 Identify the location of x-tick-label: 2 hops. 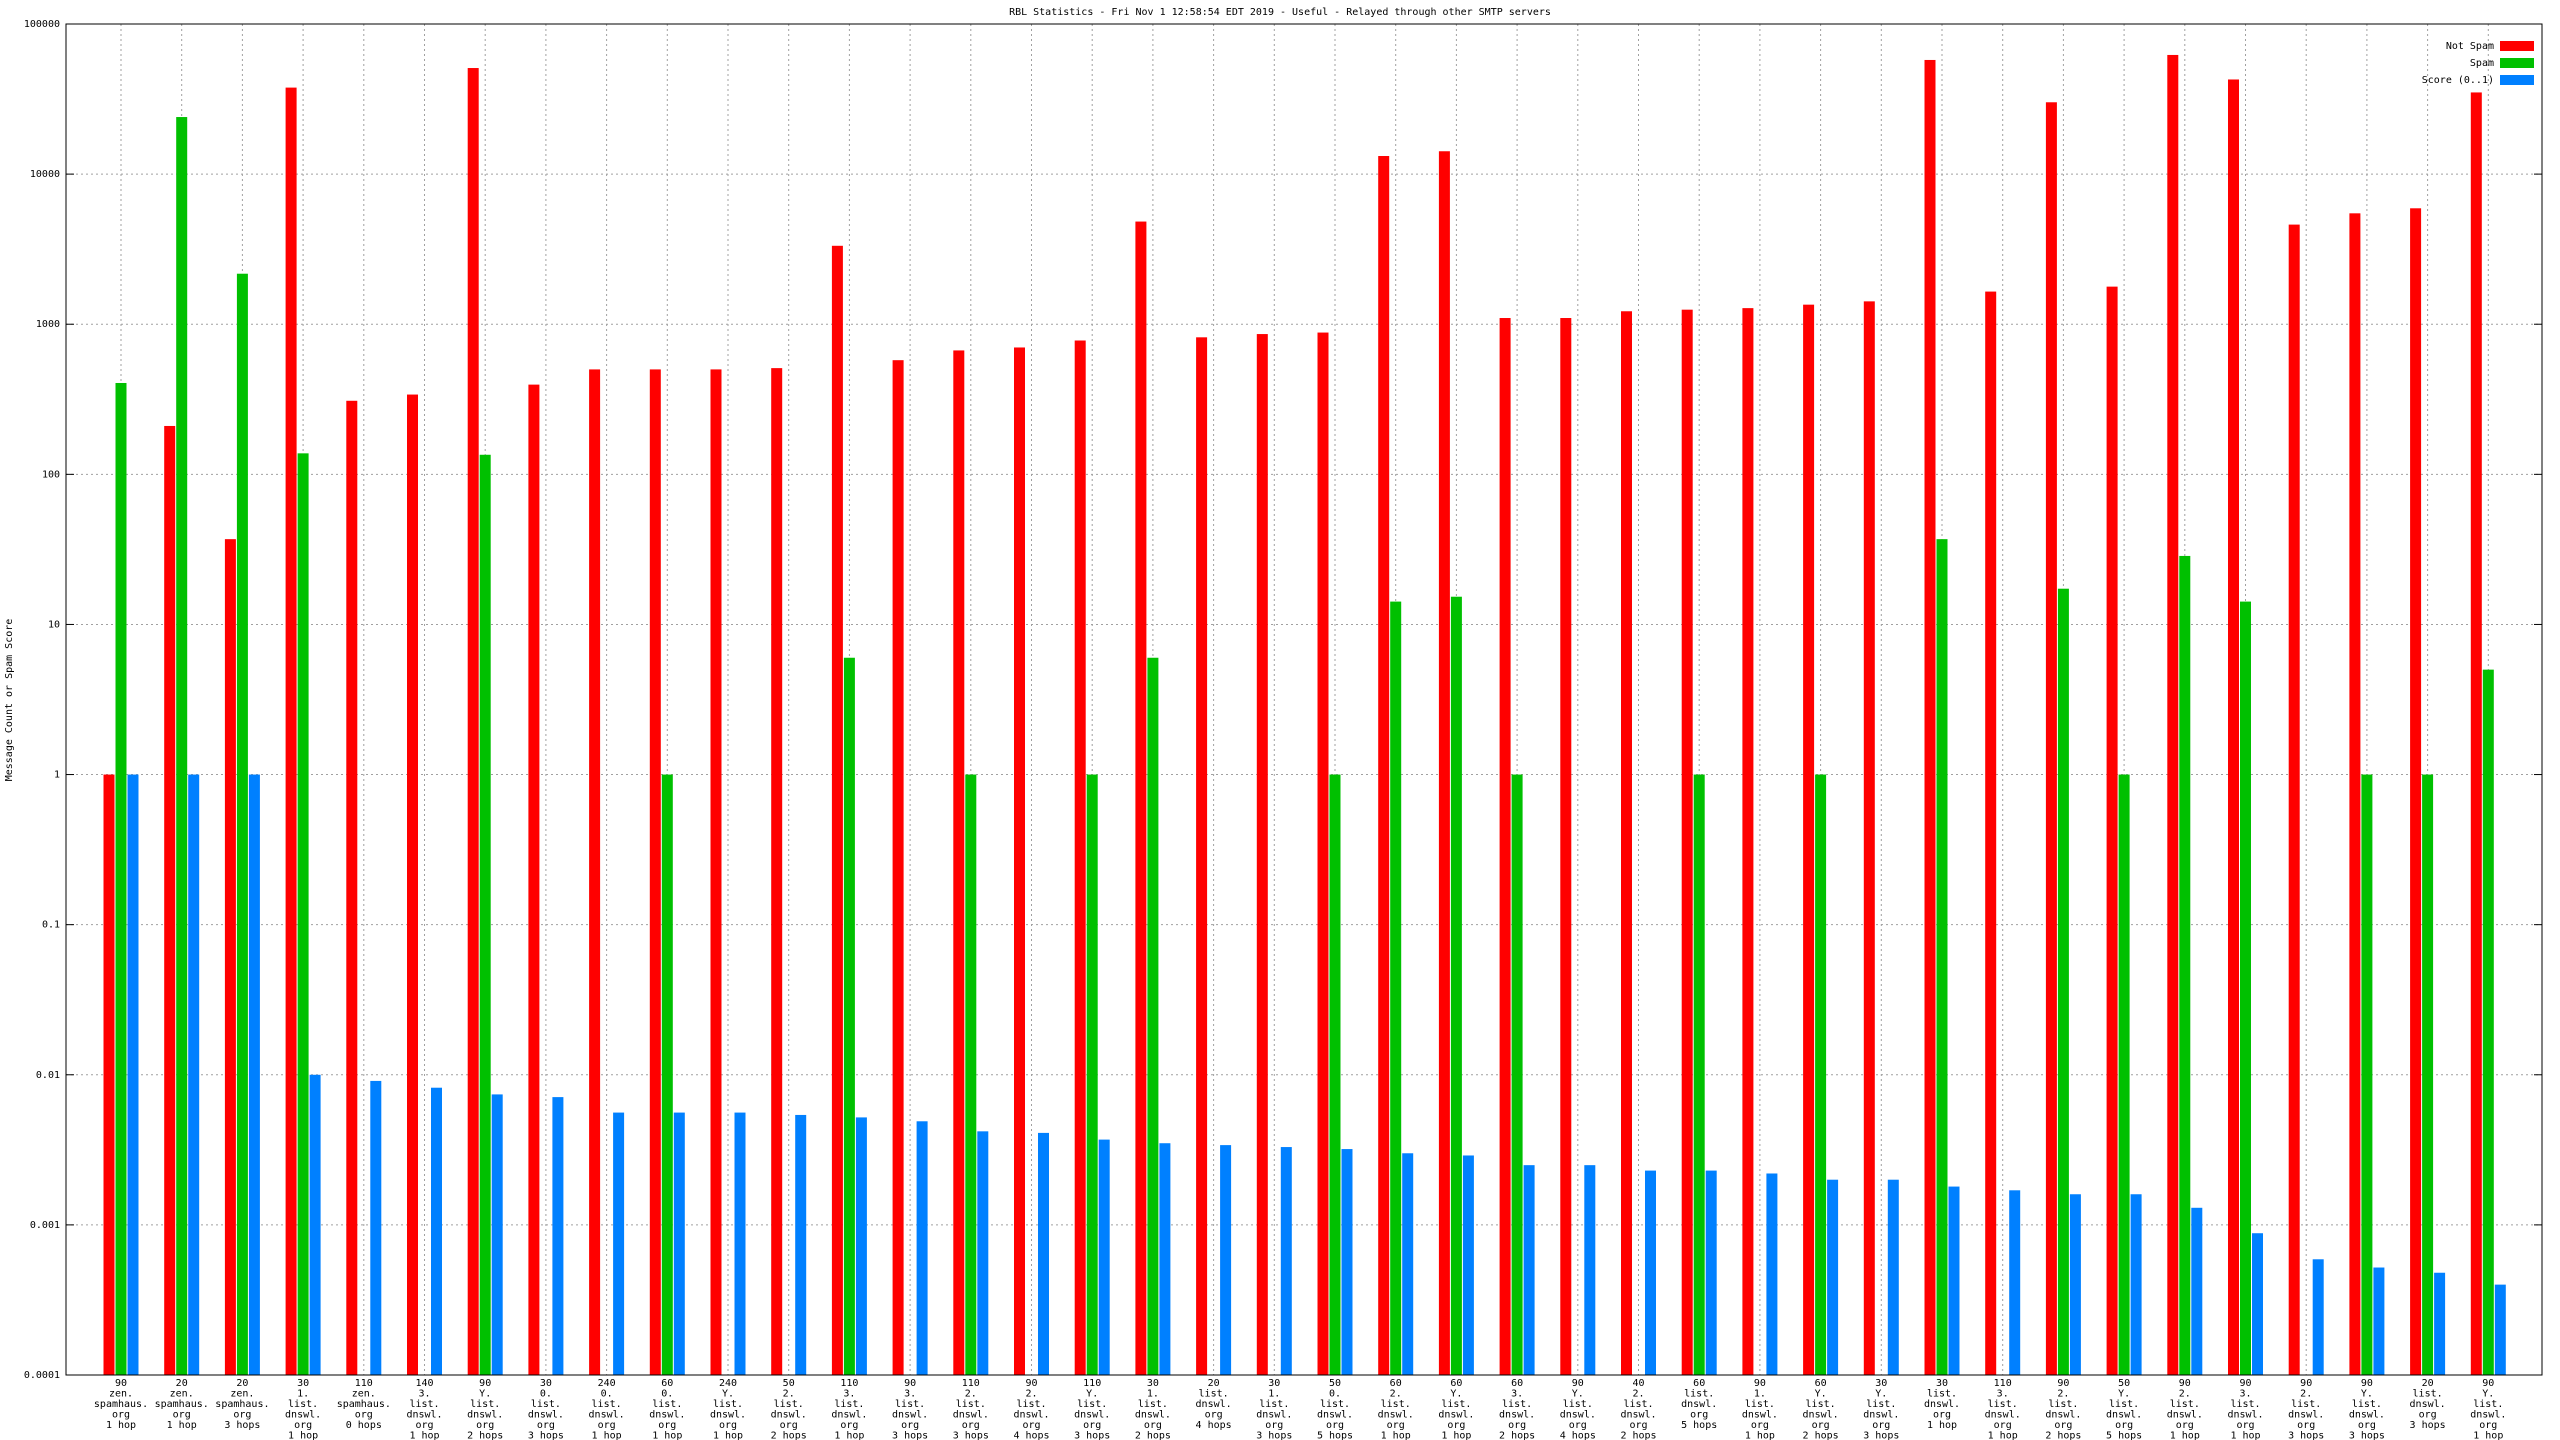
(485, 1435).